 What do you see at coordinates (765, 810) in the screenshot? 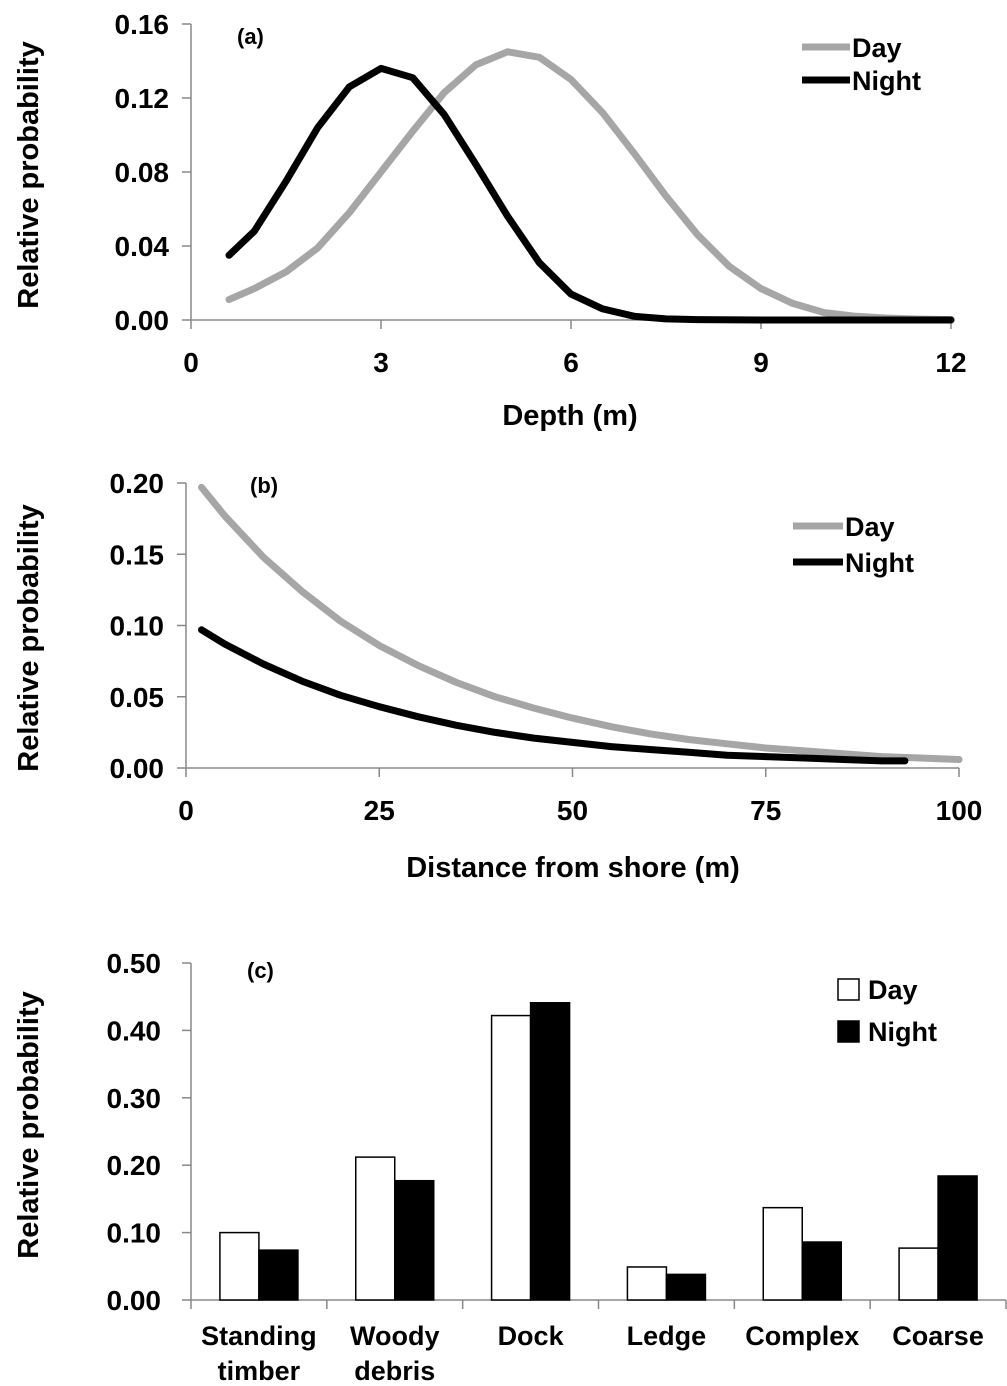
I see `x-tick-label: 75` at bounding box center [765, 810].